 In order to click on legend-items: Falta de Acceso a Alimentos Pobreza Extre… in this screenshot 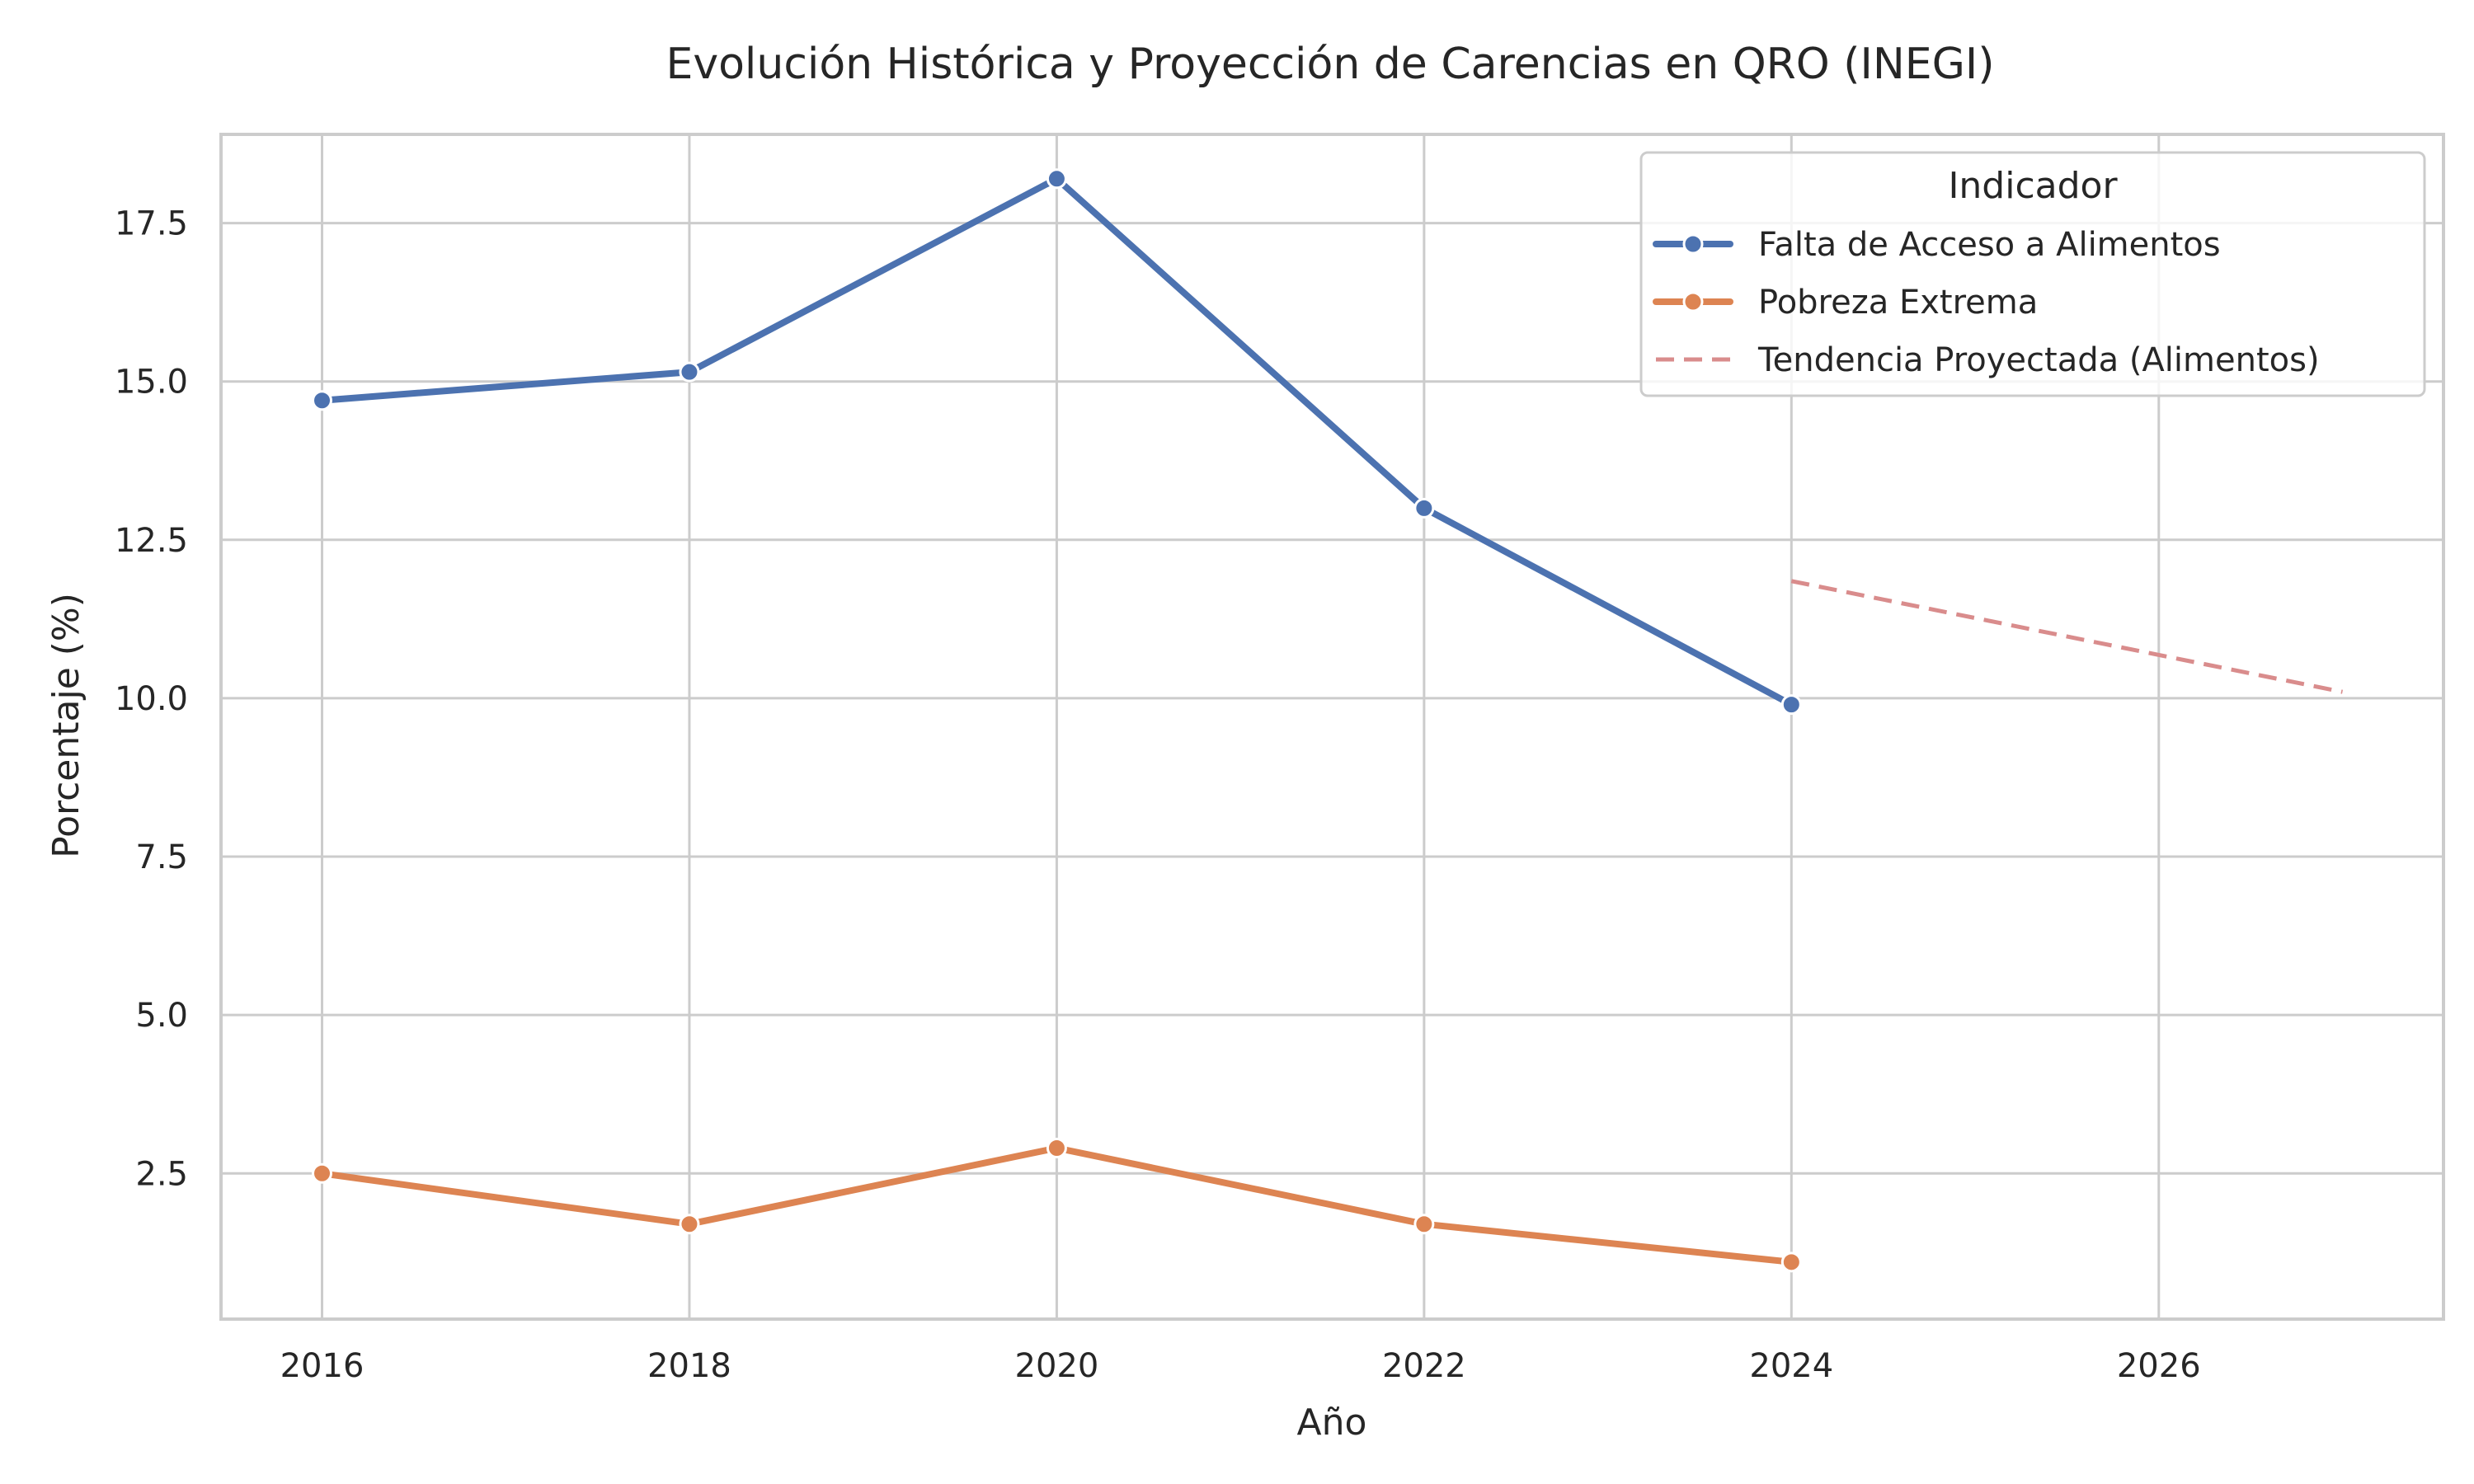, I will do `click(1986, 302)`.